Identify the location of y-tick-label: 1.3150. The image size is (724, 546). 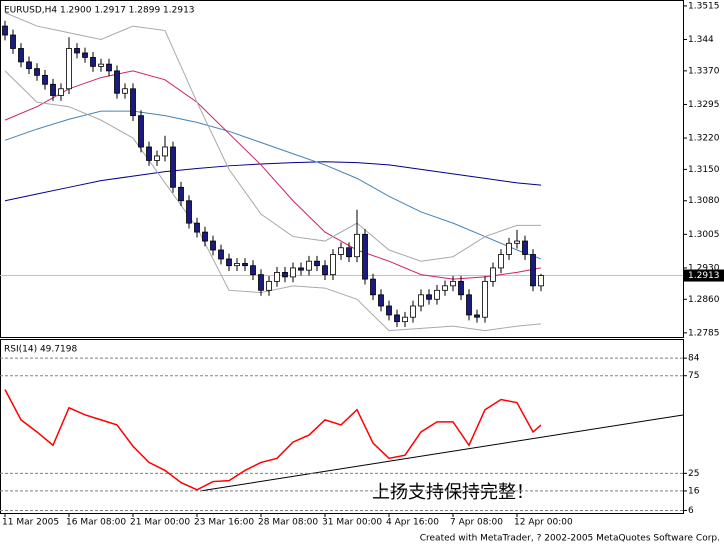
(704, 170).